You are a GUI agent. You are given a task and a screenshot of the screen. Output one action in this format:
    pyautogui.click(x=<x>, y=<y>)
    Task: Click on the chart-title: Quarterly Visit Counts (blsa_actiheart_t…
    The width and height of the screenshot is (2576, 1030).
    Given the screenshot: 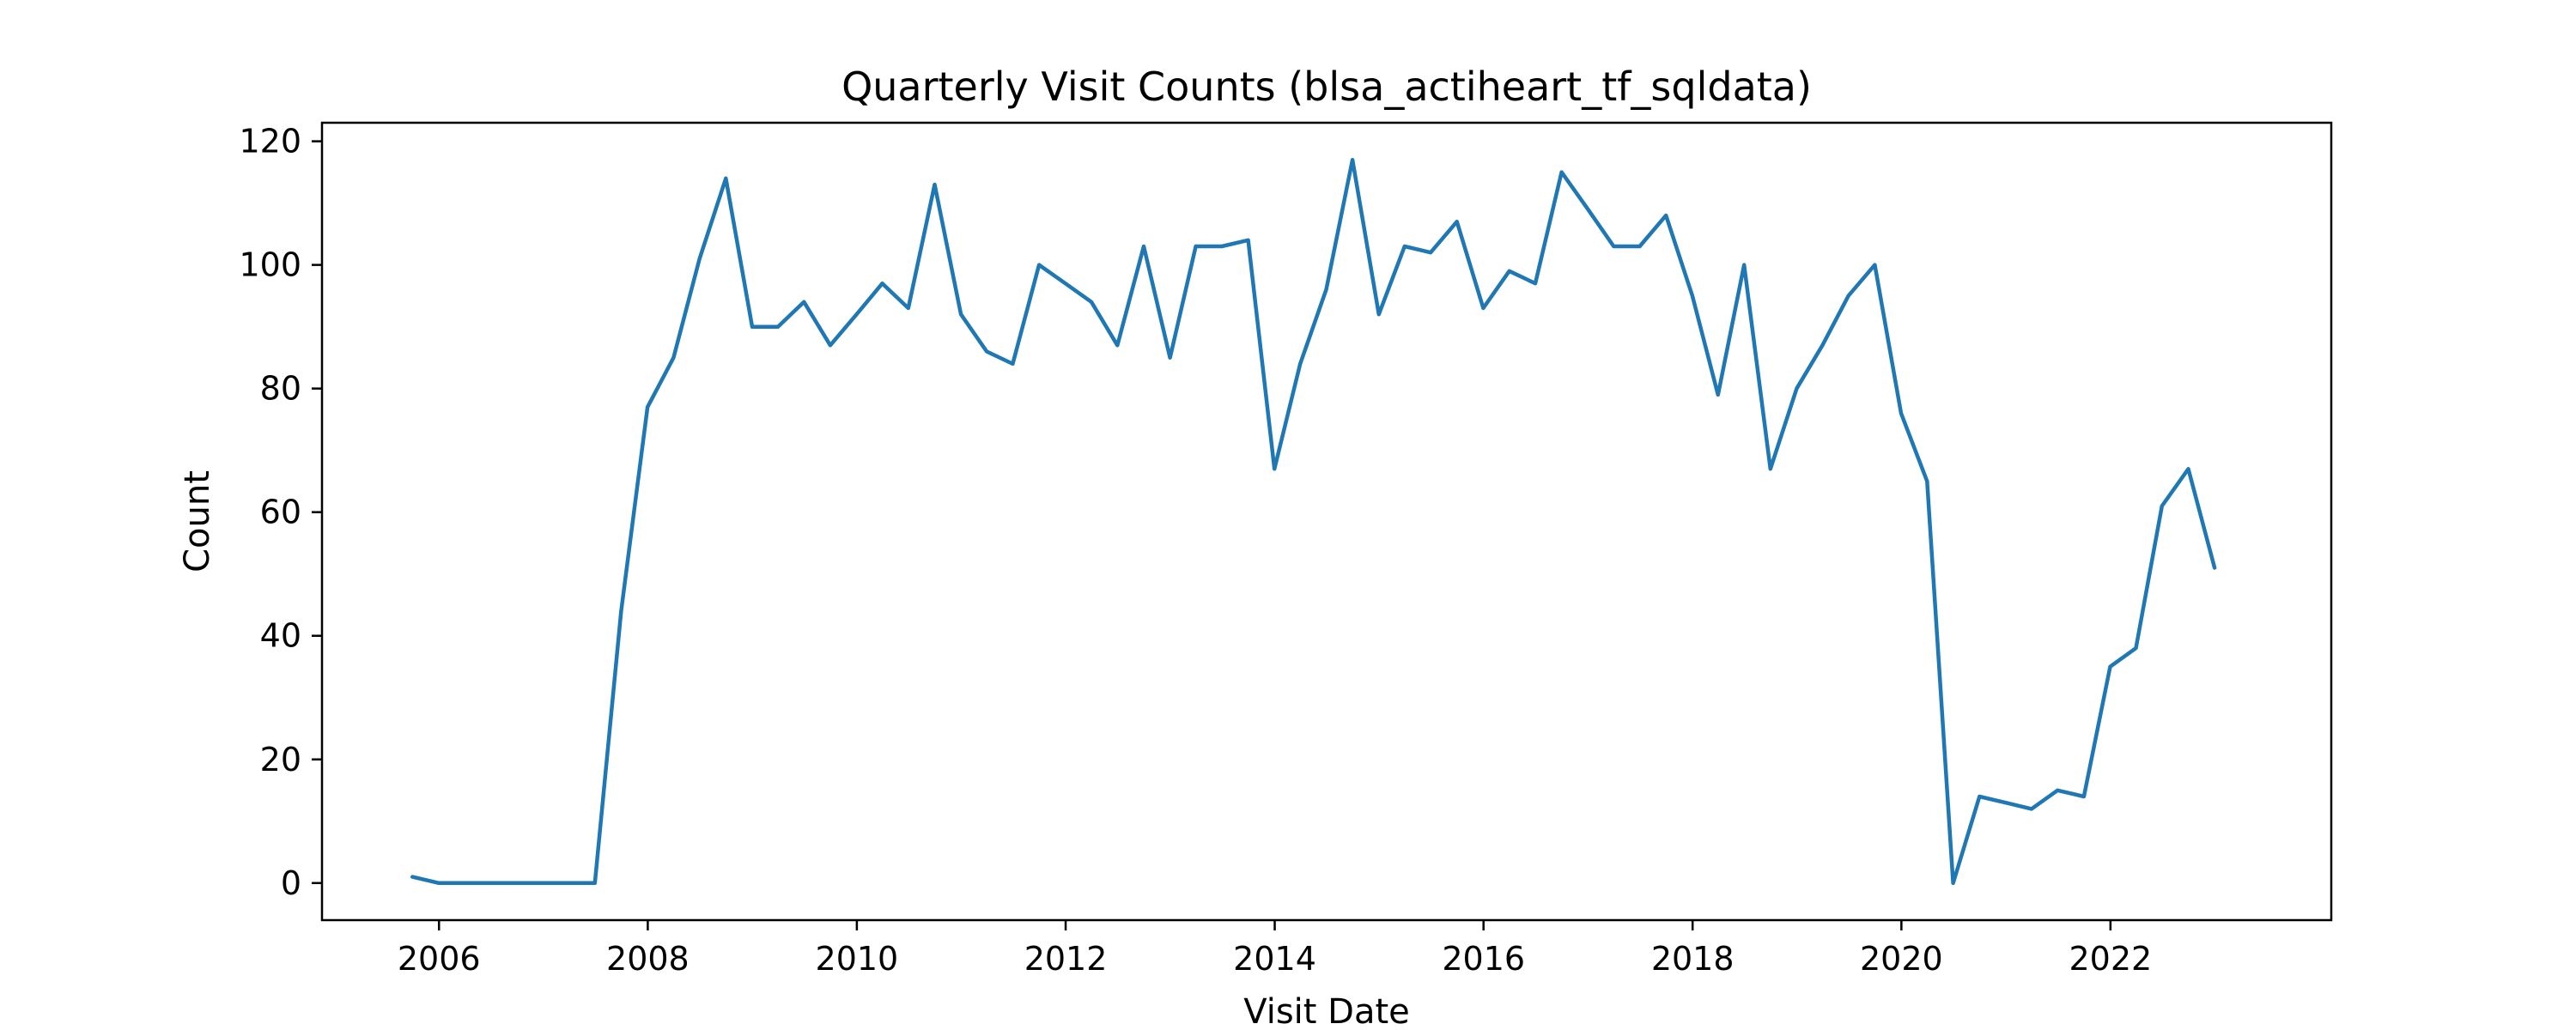 What is the action you would take?
    pyautogui.click(x=1327, y=87)
    